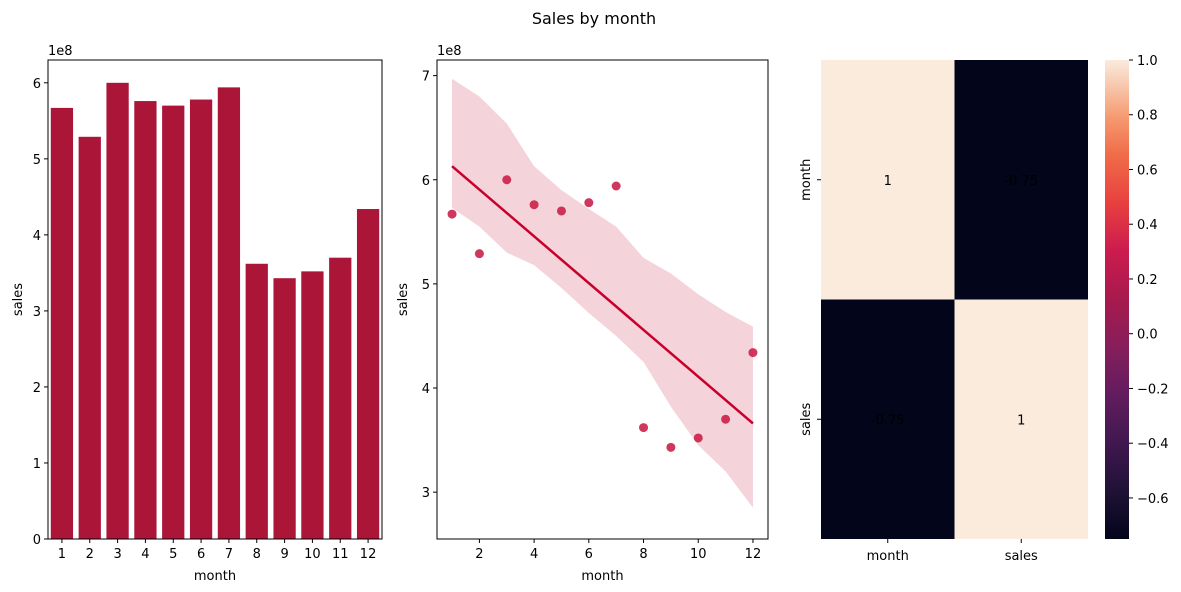 The width and height of the screenshot is (1181, 592). I want to click on y-tick-label: 7, so click(426, 77).